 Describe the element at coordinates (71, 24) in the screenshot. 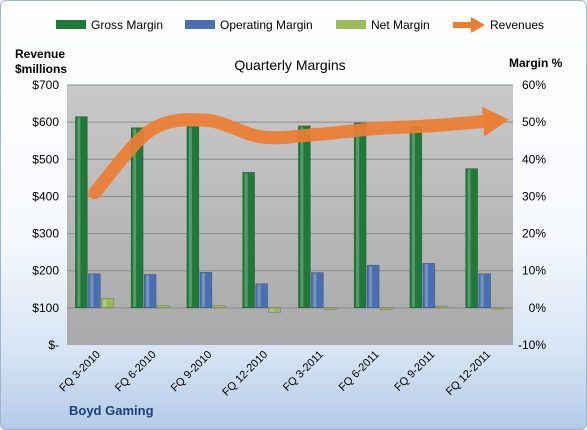

I see `legend-swatch-gross-margin` at that location.